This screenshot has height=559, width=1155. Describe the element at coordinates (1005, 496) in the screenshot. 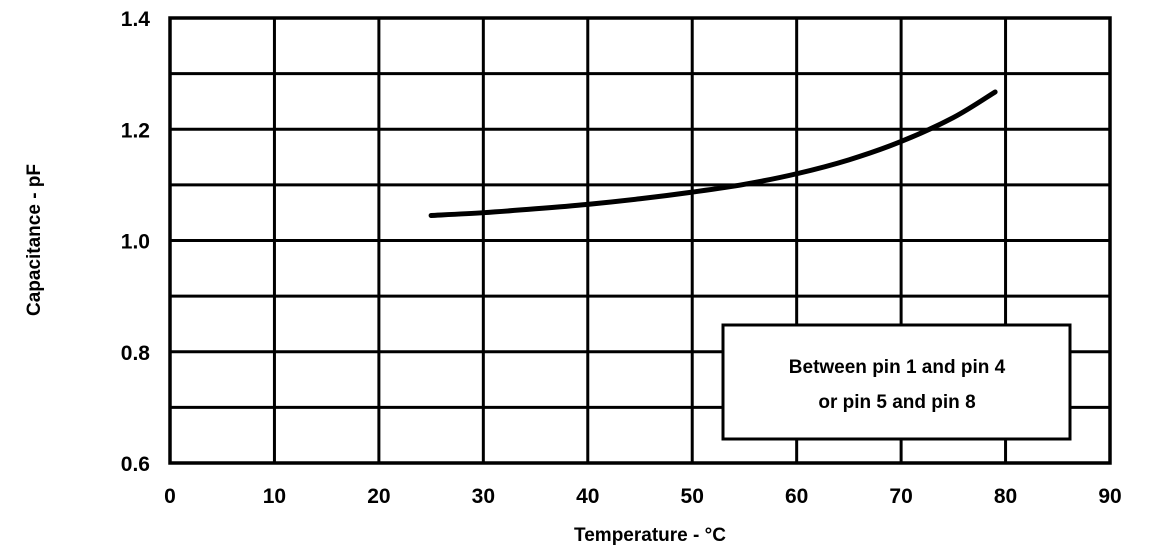

I see `x-tick-label: 80` at that location.